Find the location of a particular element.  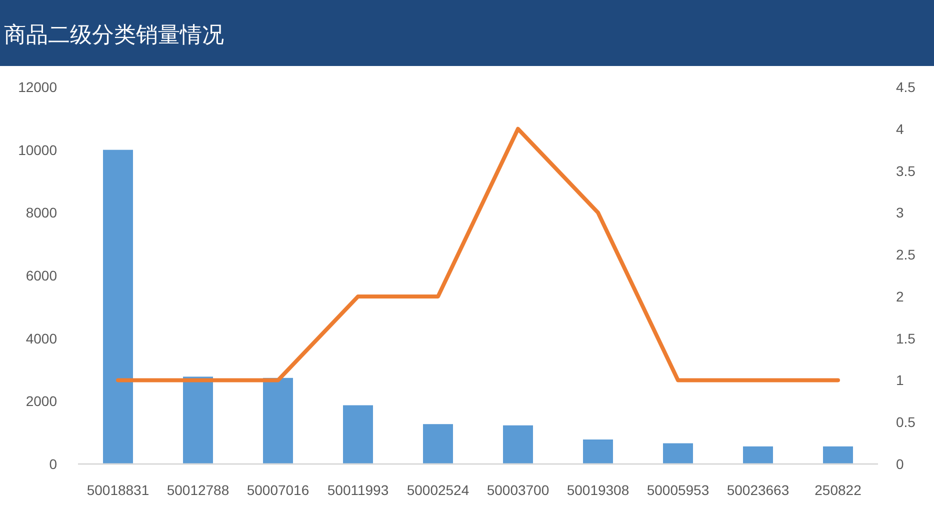

y-tick-label: 8000 is located at coordinates (42, 212).